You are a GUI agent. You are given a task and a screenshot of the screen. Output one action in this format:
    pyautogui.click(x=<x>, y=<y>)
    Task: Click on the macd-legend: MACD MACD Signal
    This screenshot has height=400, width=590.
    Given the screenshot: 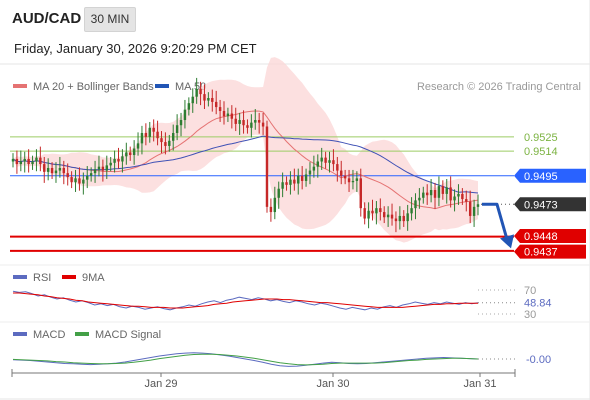 What is the action you would take?
    pyautogui.click(x=87, y=335)
    